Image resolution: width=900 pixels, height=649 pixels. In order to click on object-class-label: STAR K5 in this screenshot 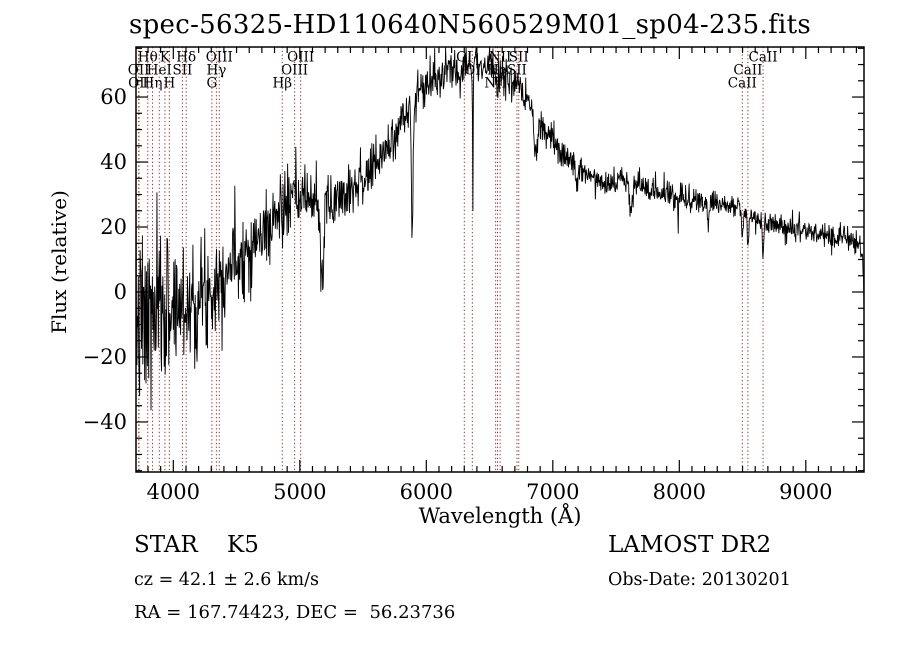, I will do `click(196, 545)`.